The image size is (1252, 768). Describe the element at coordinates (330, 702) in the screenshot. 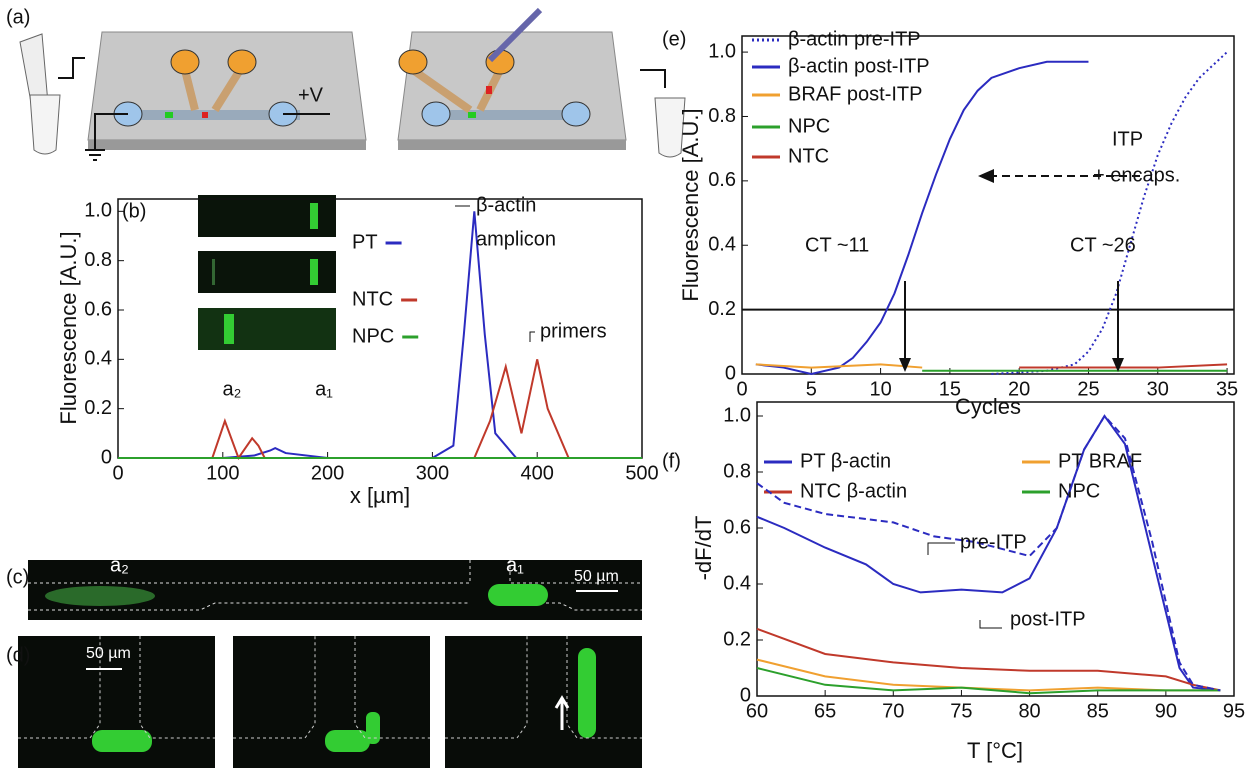

I see `micrograph-d` at that location.